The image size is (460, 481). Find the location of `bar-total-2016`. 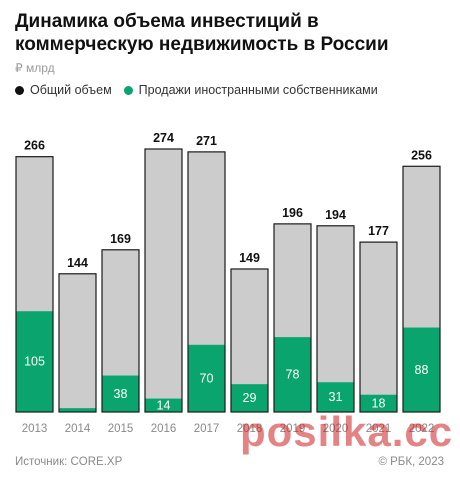

bar-total-2016 is located at coordinates (163, 280).